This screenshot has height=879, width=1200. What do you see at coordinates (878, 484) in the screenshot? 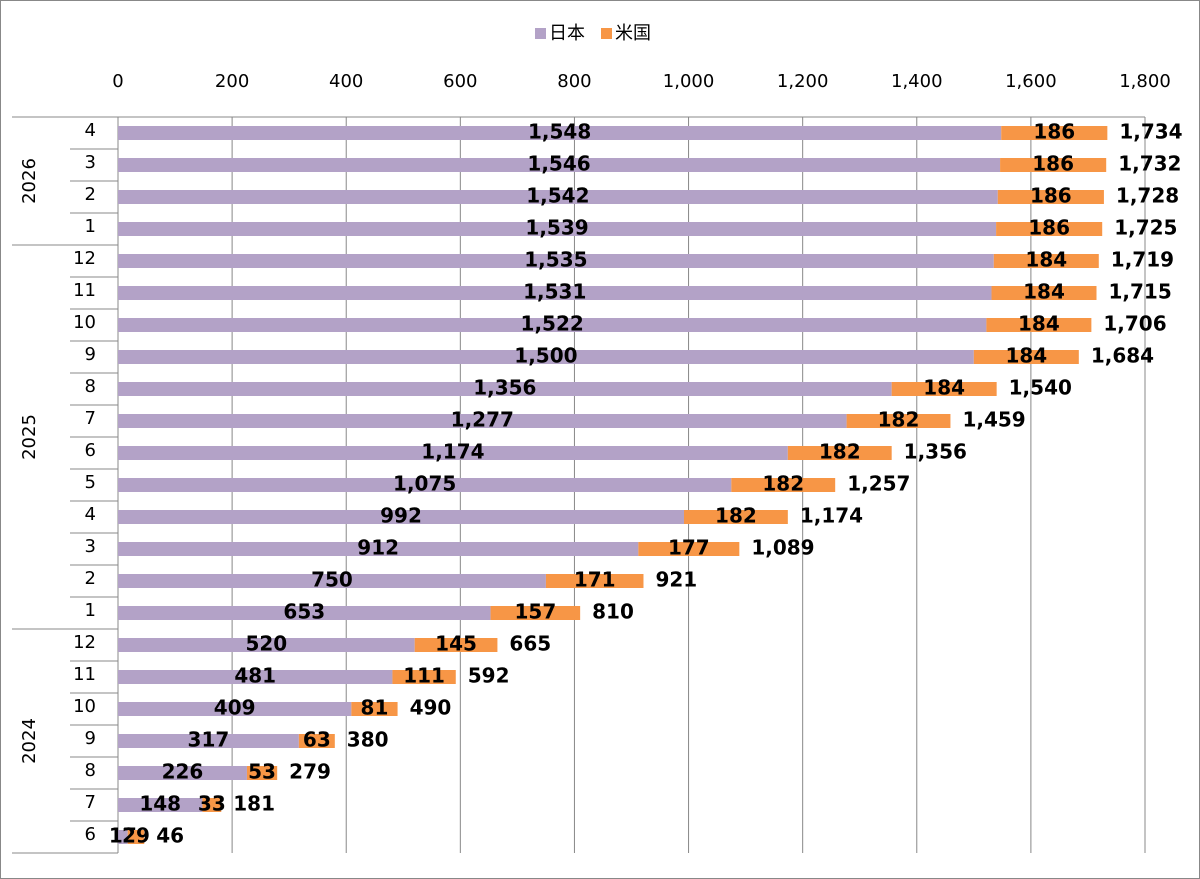
I see `total-label: 1,257` at bounding box center [878, 484].